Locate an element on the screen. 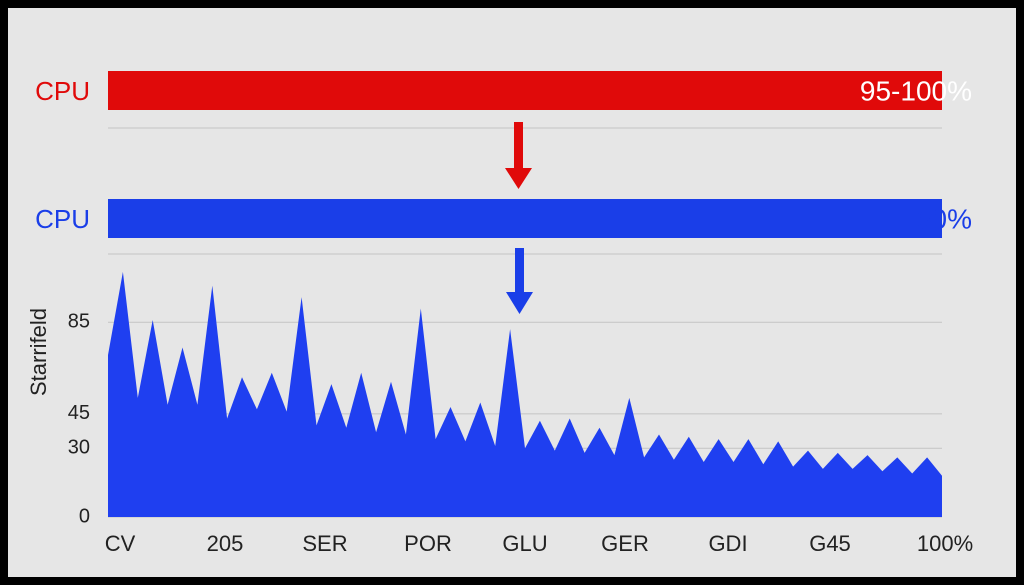 The image size is (1024, 585). x-tick-label: POR is located at coordinates (428, 543).